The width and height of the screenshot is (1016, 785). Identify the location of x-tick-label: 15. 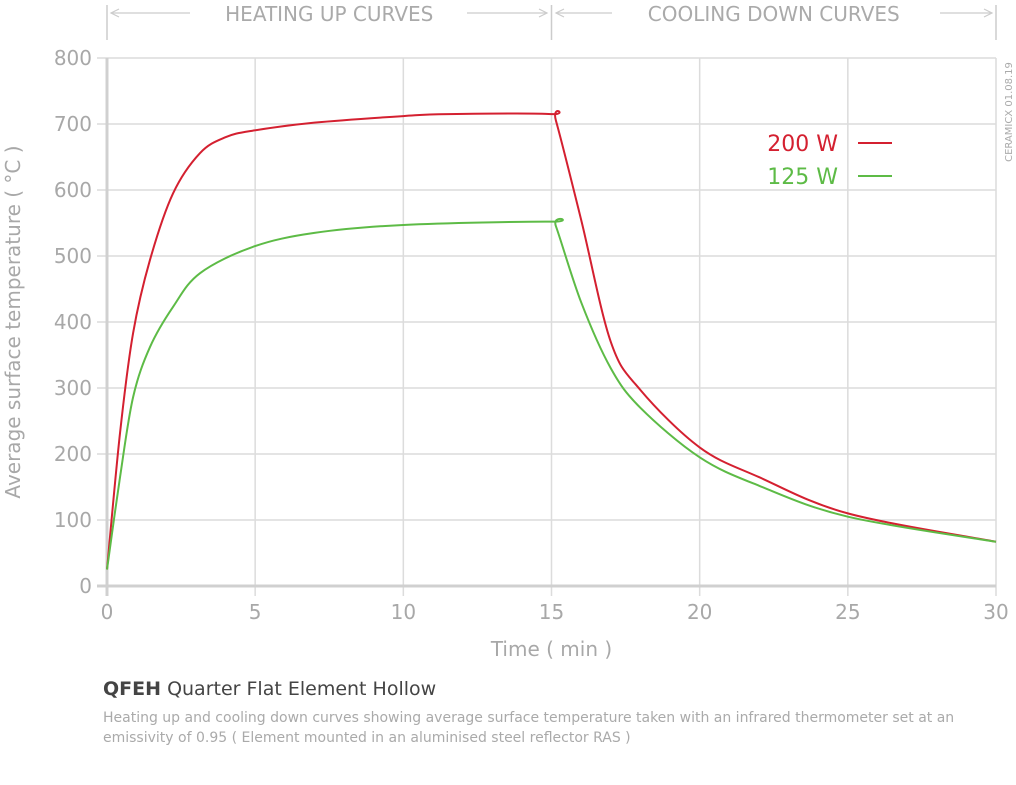
(551, 612).